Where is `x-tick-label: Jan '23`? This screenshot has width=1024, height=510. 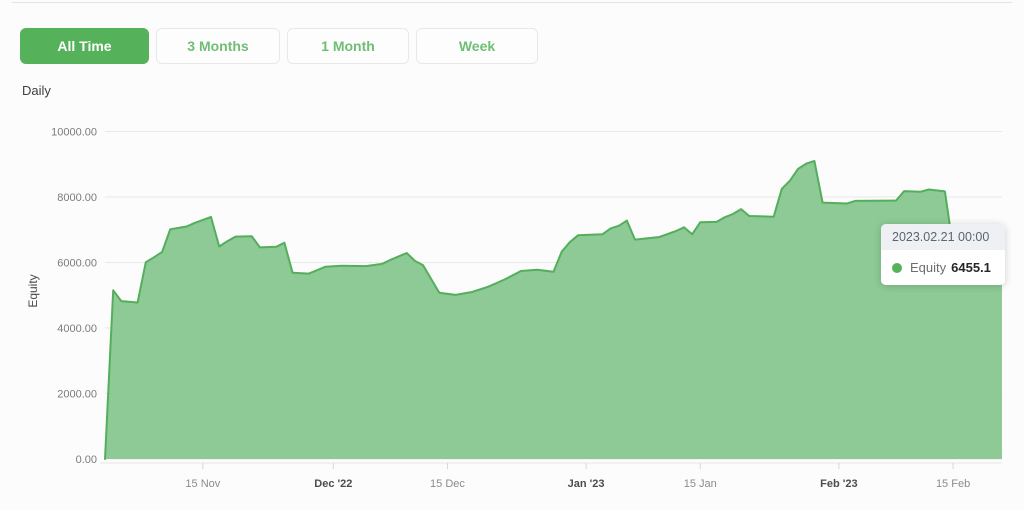
x-tick-label: Jan '23 is located at coordinates (586, 484).